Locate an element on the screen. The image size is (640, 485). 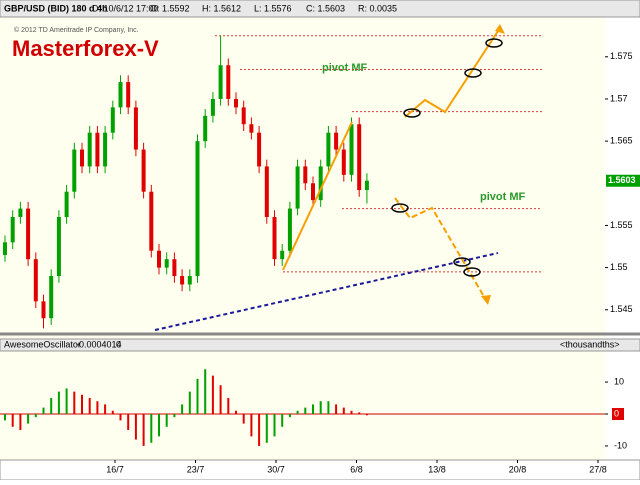
last-price: 1.5603 is located at coordinates (622, 180).